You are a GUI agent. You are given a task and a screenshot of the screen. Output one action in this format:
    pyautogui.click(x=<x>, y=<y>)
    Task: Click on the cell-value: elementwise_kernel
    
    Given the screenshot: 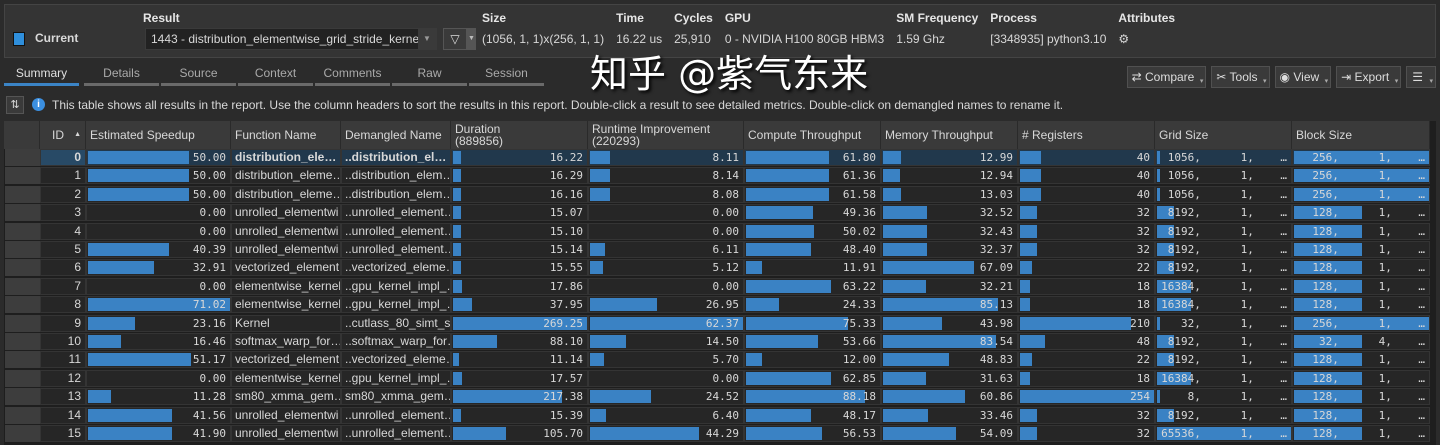 What is the action you would take?
    pyautogui.click(x=288, y=377)
    